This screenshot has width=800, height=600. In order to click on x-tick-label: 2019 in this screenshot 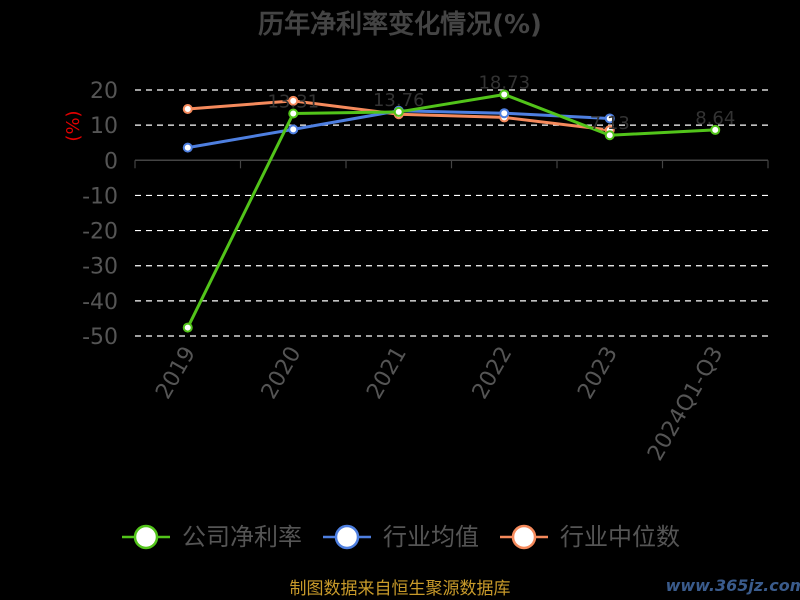, I will do `click(176, 373)`.